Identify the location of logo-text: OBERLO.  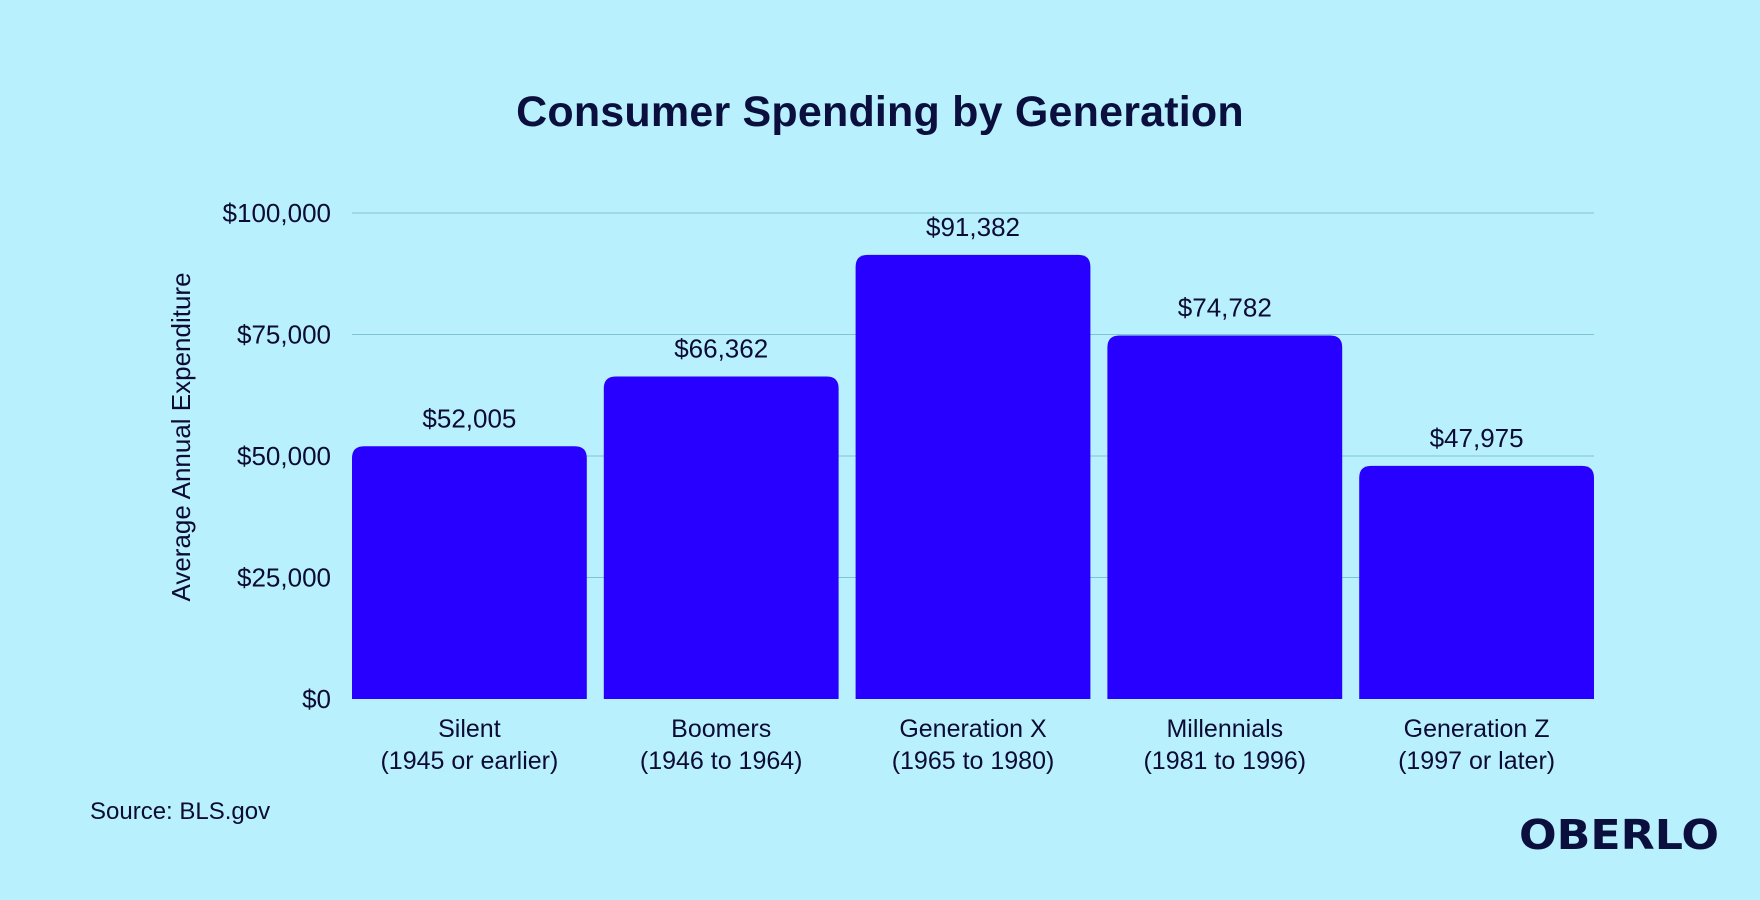
(1619, 835).